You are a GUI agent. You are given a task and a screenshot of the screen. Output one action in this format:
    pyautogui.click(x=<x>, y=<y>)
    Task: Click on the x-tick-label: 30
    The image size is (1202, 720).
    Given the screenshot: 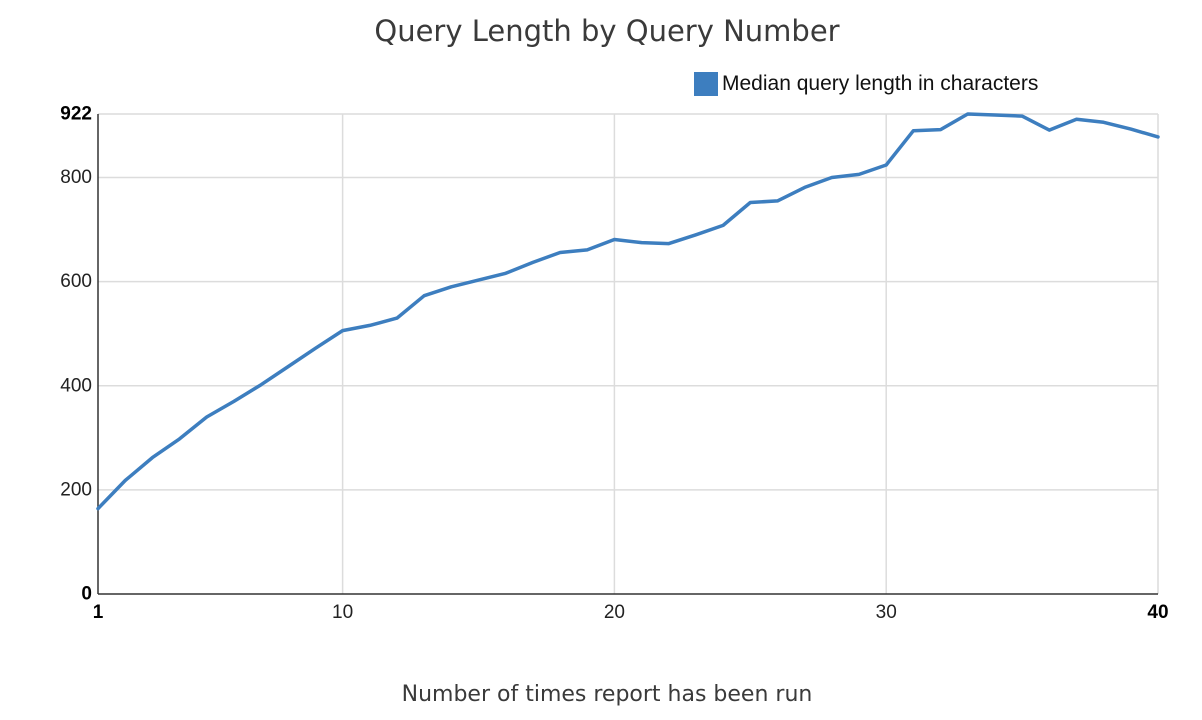 What is the action you would take?
    pyautogui.click(x=886, y=612)
    